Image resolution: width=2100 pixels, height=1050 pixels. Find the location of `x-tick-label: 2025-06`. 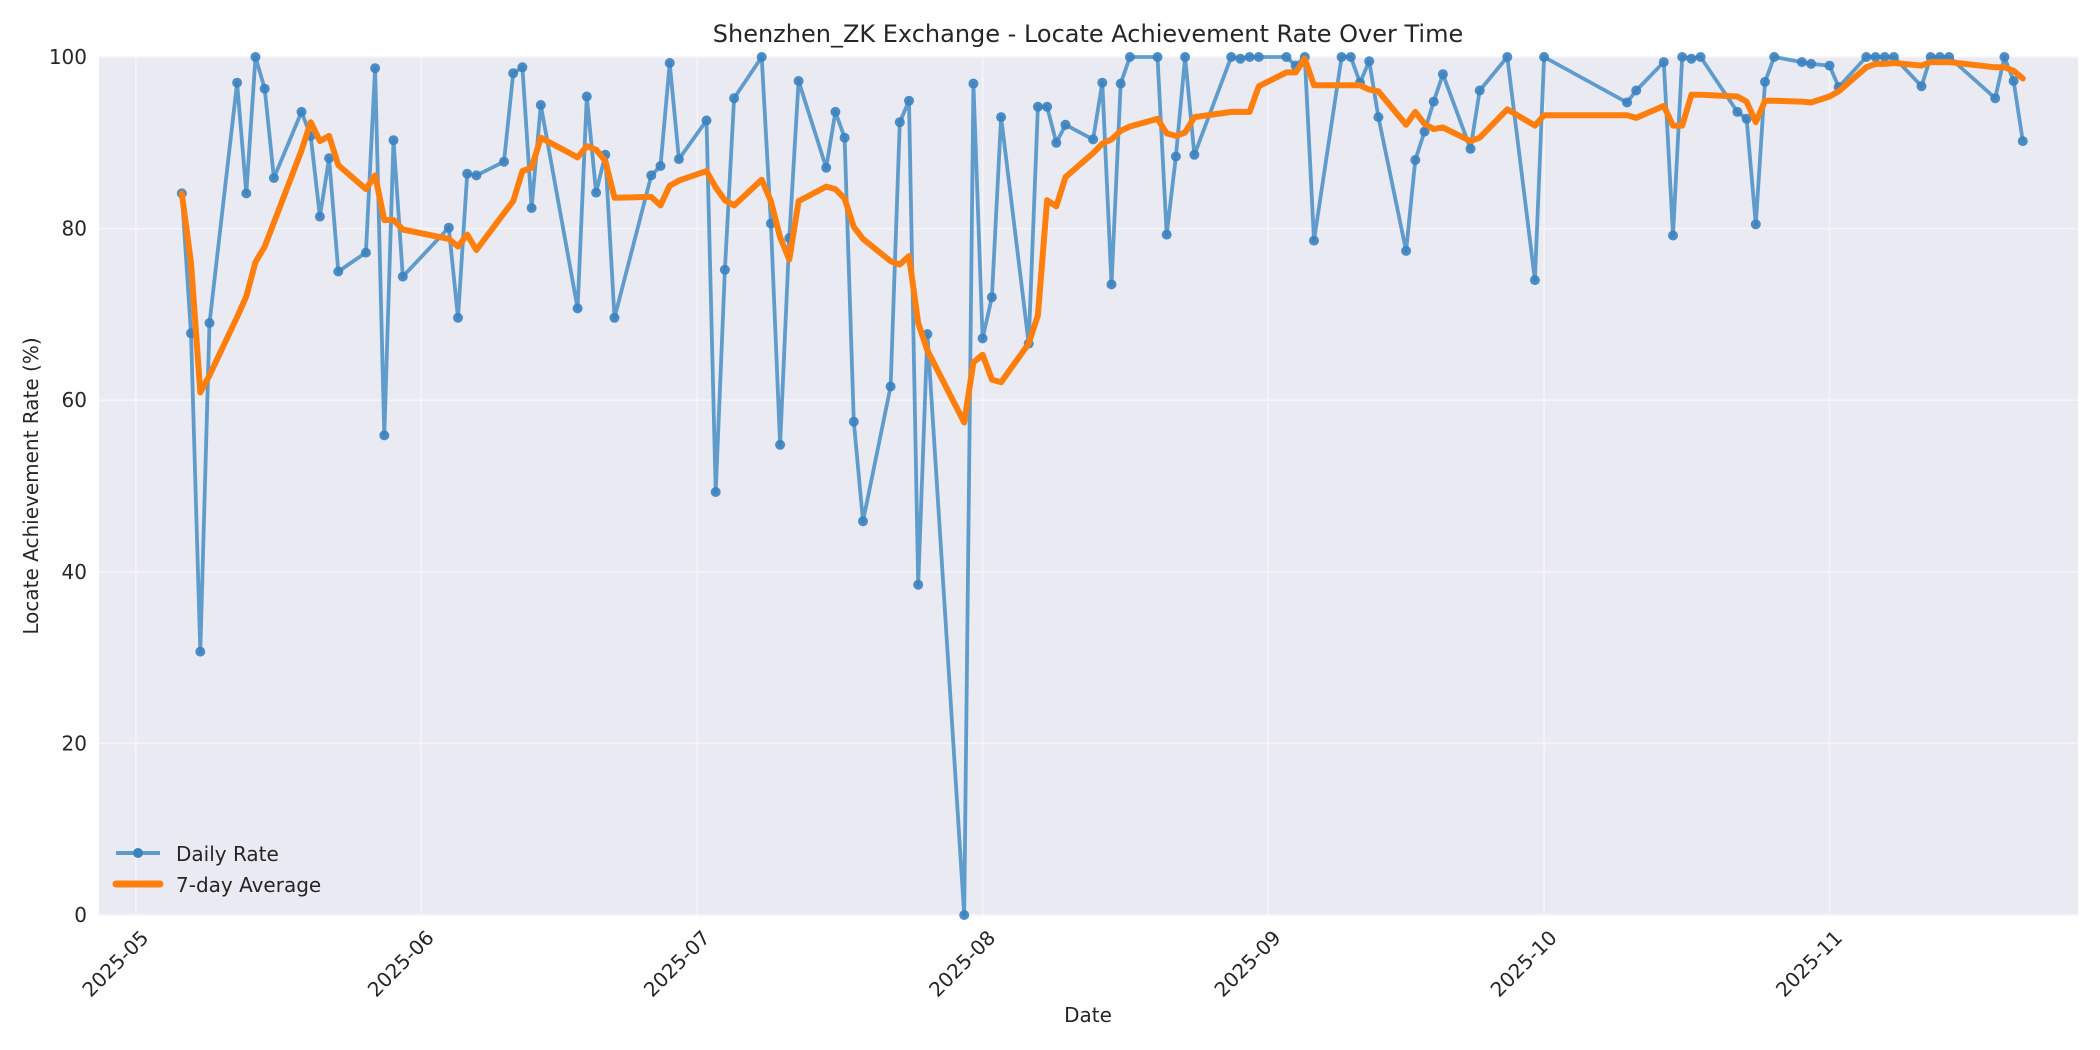

x-tick-label: 2025-06 is located at coordinates (401, 964).